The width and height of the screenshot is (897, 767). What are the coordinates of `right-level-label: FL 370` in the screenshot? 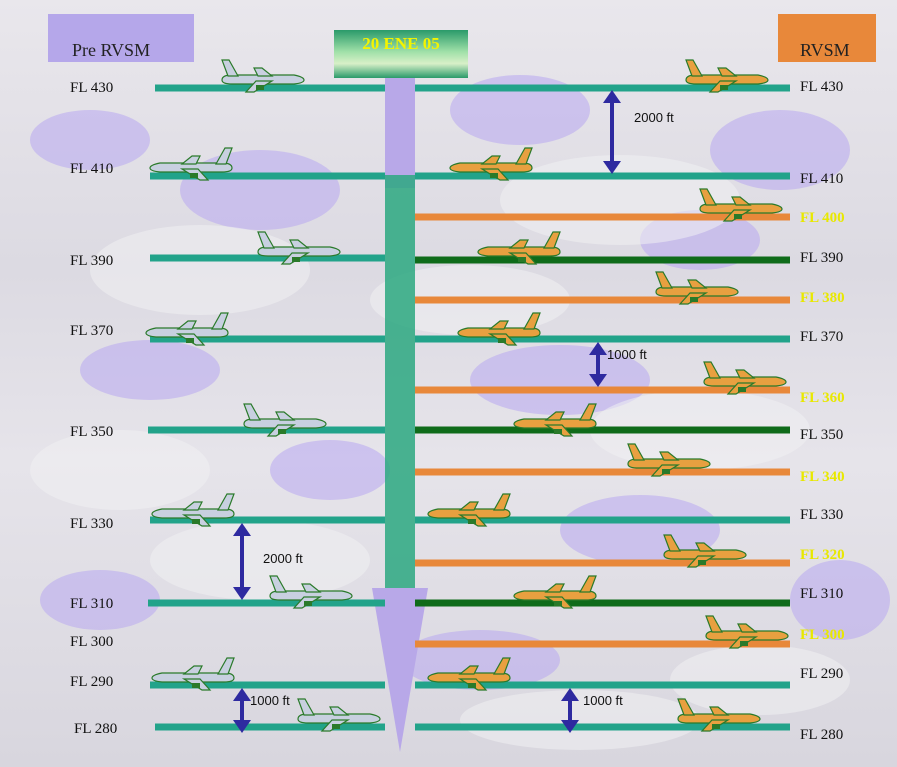 It's located at (822, 337).